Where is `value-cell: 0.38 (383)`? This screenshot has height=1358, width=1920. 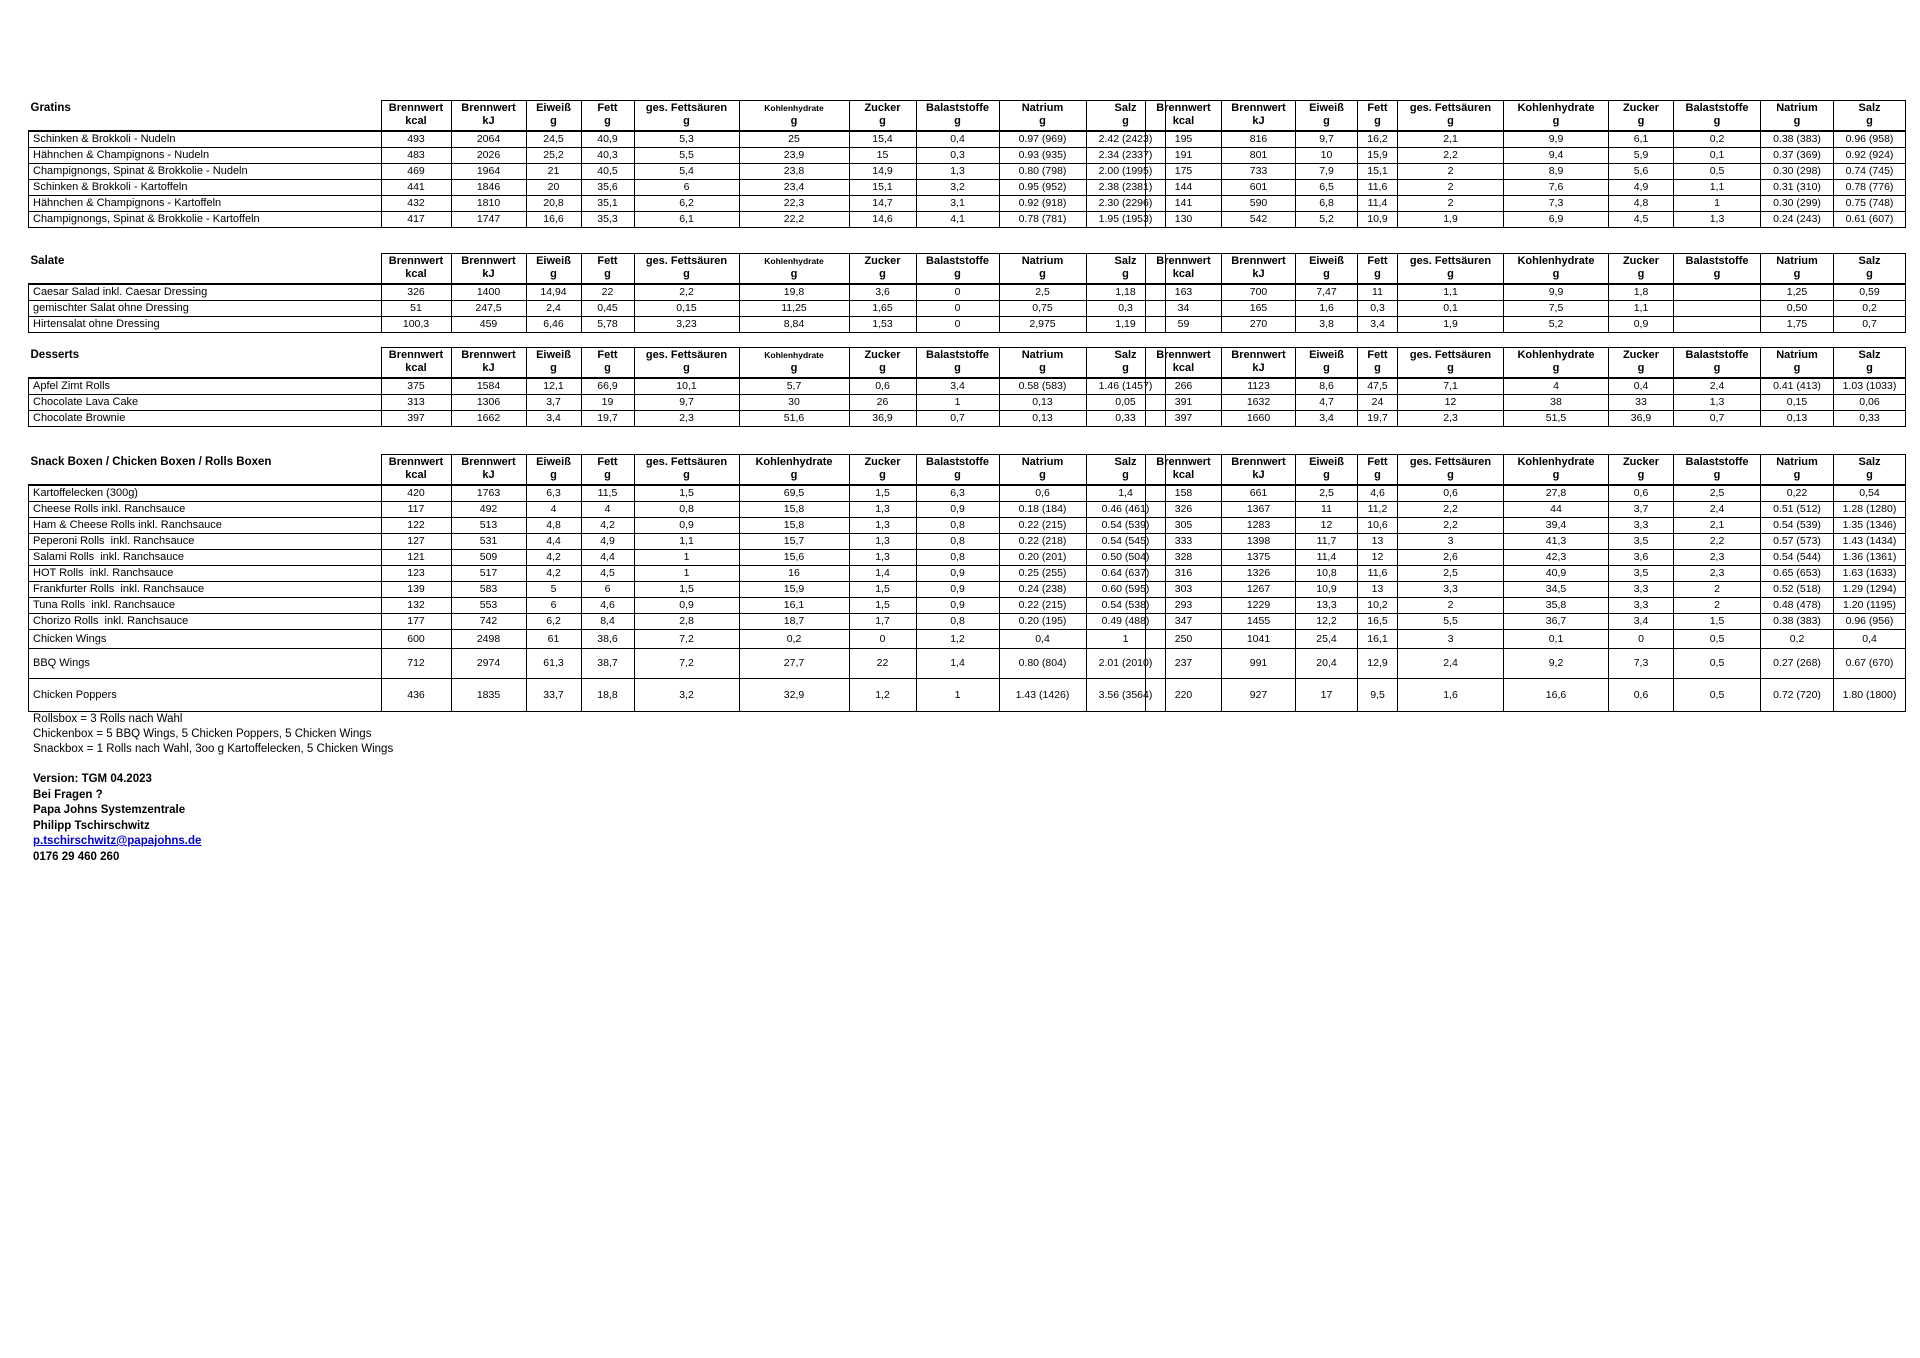 value-cell: 0.38 (383) is located at coordinates (1797, 621).